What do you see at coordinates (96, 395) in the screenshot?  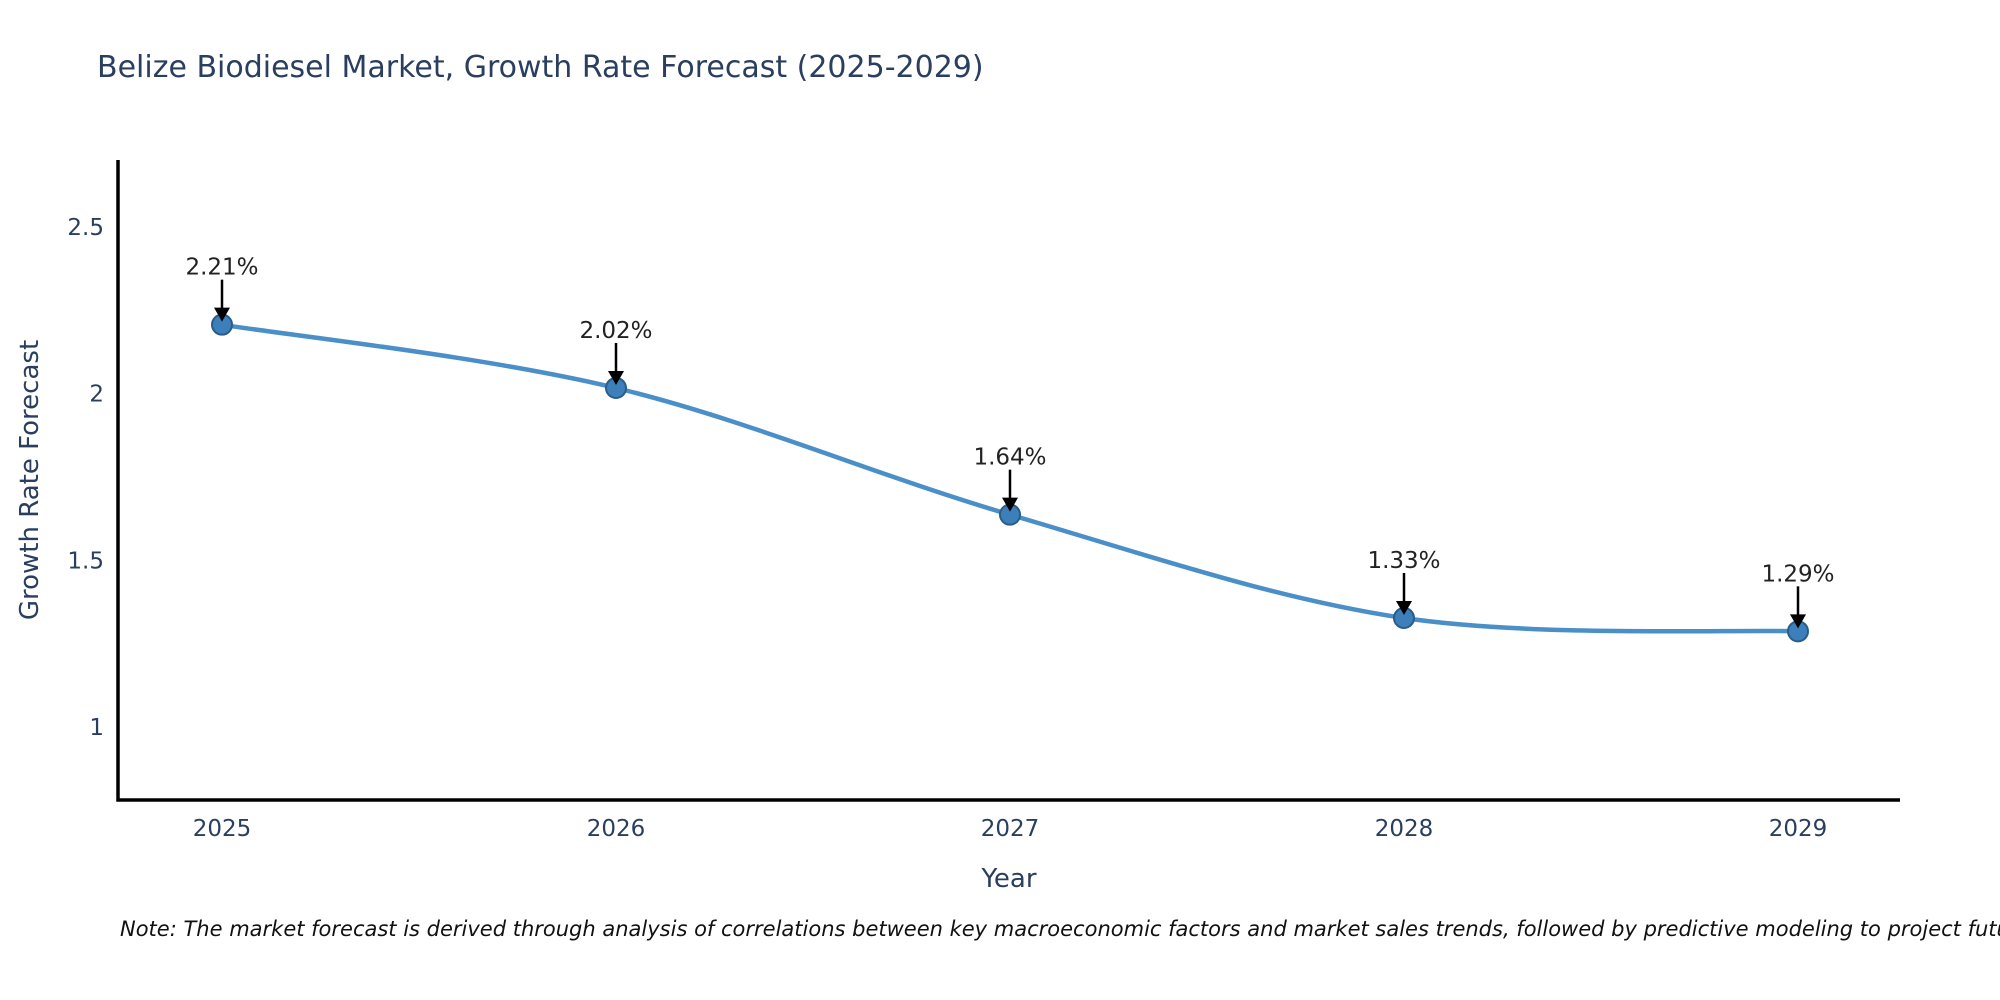 I see `y-tick-label: 2` at bounding box center [96, 395].